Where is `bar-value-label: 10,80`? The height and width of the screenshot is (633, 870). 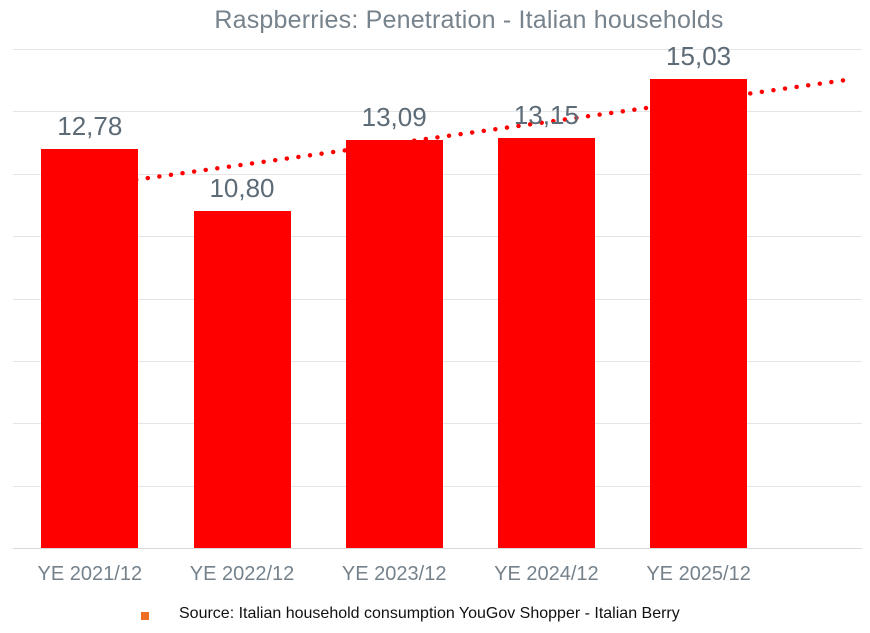
bar-value-label: 10,80 is located at coordinates (242, 188).